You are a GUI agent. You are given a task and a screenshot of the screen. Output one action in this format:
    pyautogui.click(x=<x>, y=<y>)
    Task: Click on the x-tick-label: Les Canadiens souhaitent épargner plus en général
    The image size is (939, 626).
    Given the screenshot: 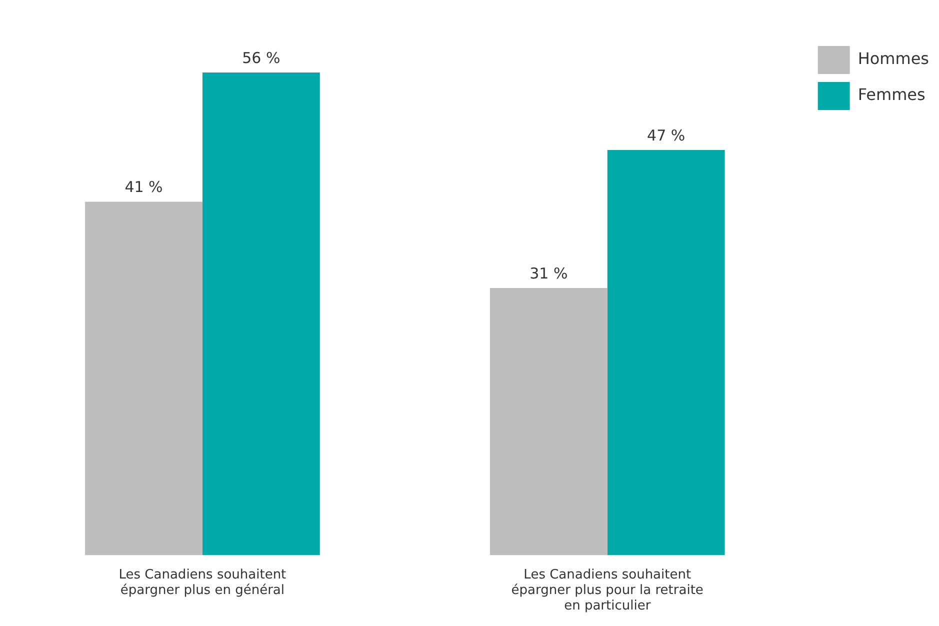 What is the action you would take?
    pyautogui.click(x=202, y=582)
    